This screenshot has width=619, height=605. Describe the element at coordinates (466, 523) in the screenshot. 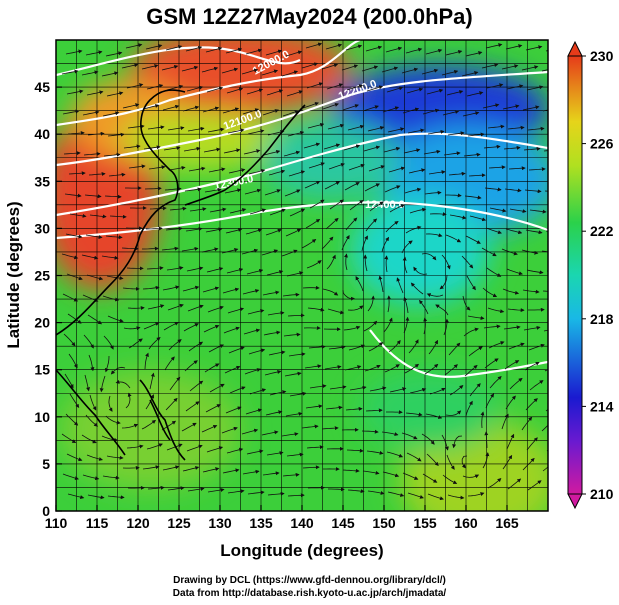

I see `x-tick-label: 160` at that location.